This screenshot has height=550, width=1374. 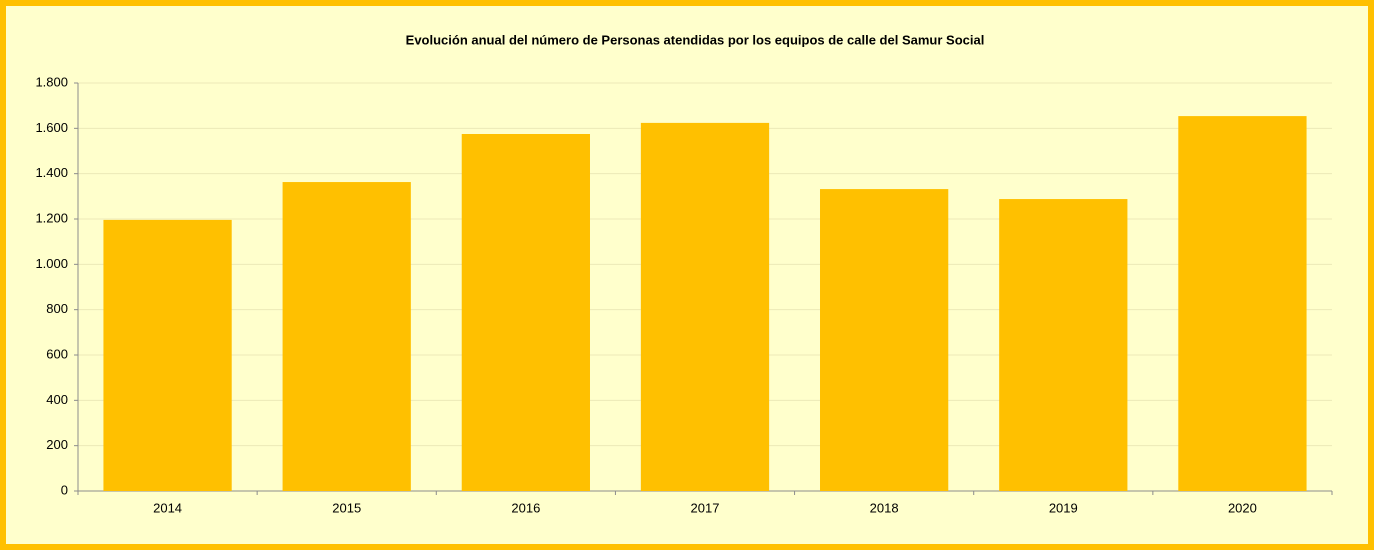 I want to click on y-tick-label: 1.800, so click(x=51, y=81).